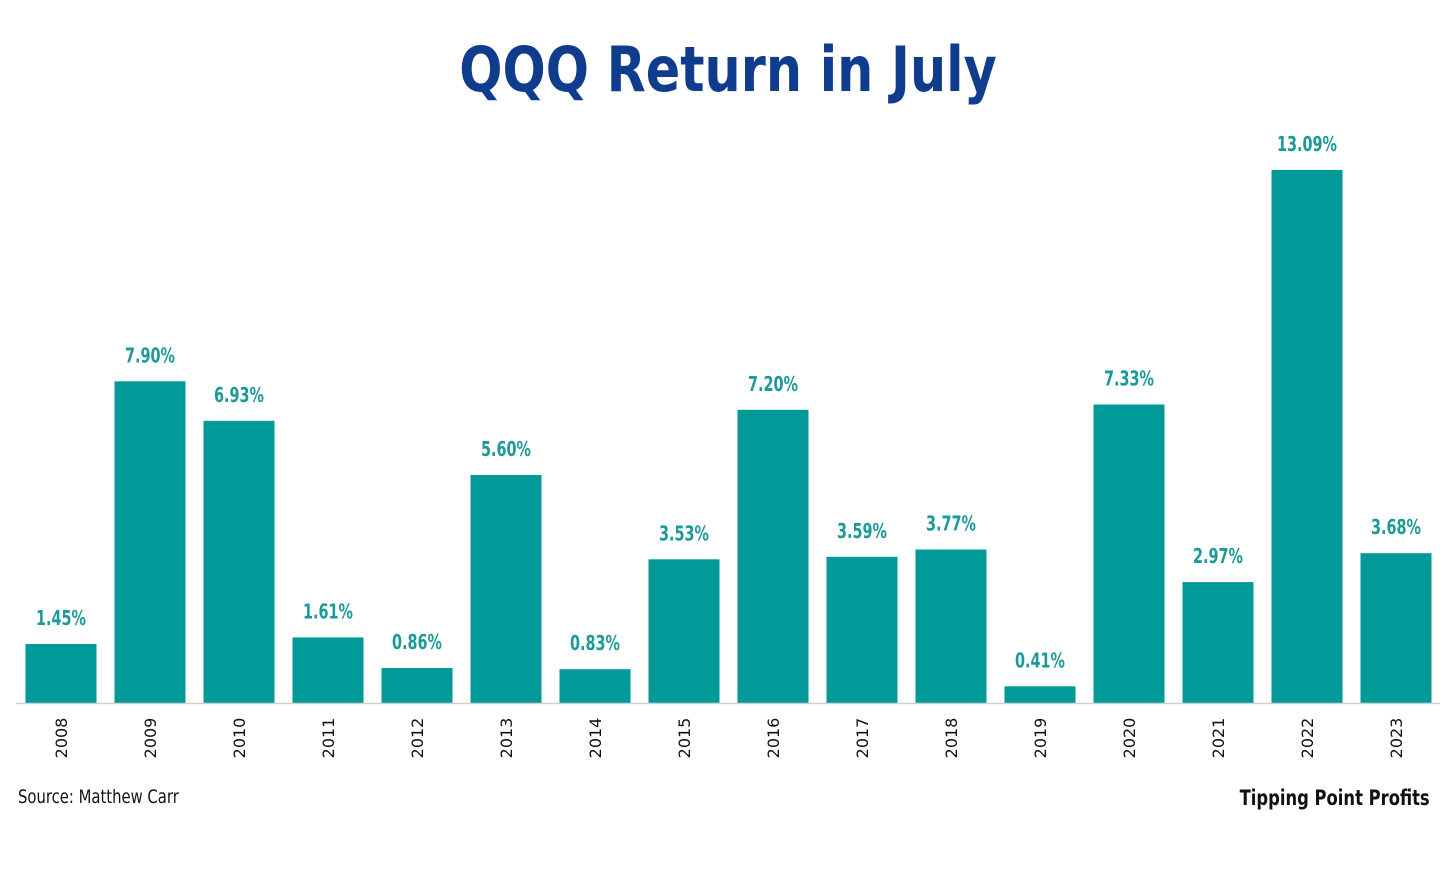 The width and height of the screenshot is (1456, 874). What do you see at coordinates (239, 395) in the screenshot?
I see `data-label-2010: 6.93%` at bounding box center [239, 395].